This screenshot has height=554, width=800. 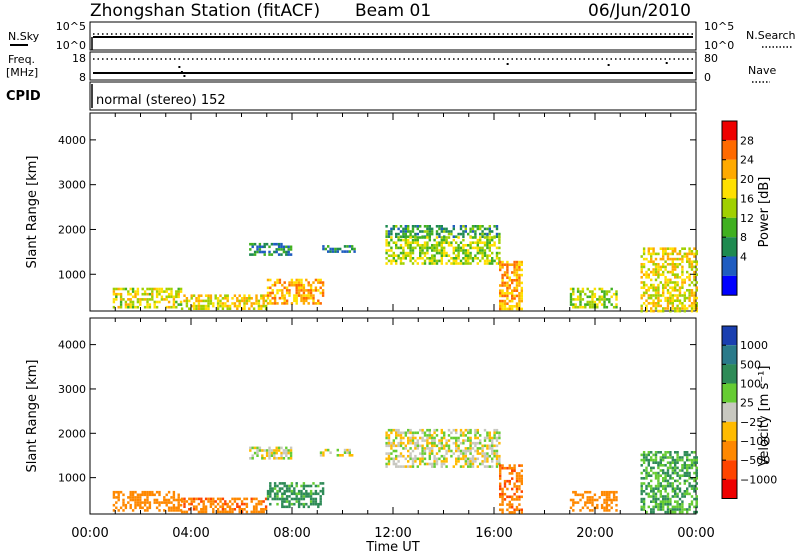 I want to click on nsky-tick-top: 10^5, so click(x=71, y=26).